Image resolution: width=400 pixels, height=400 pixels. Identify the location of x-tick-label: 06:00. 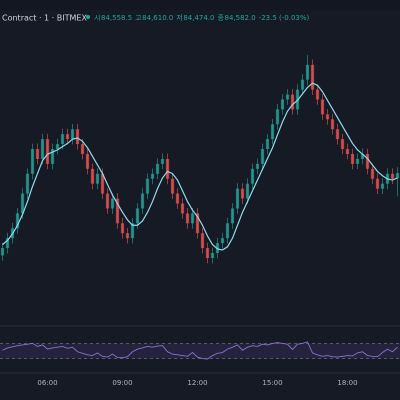
(47, 383).